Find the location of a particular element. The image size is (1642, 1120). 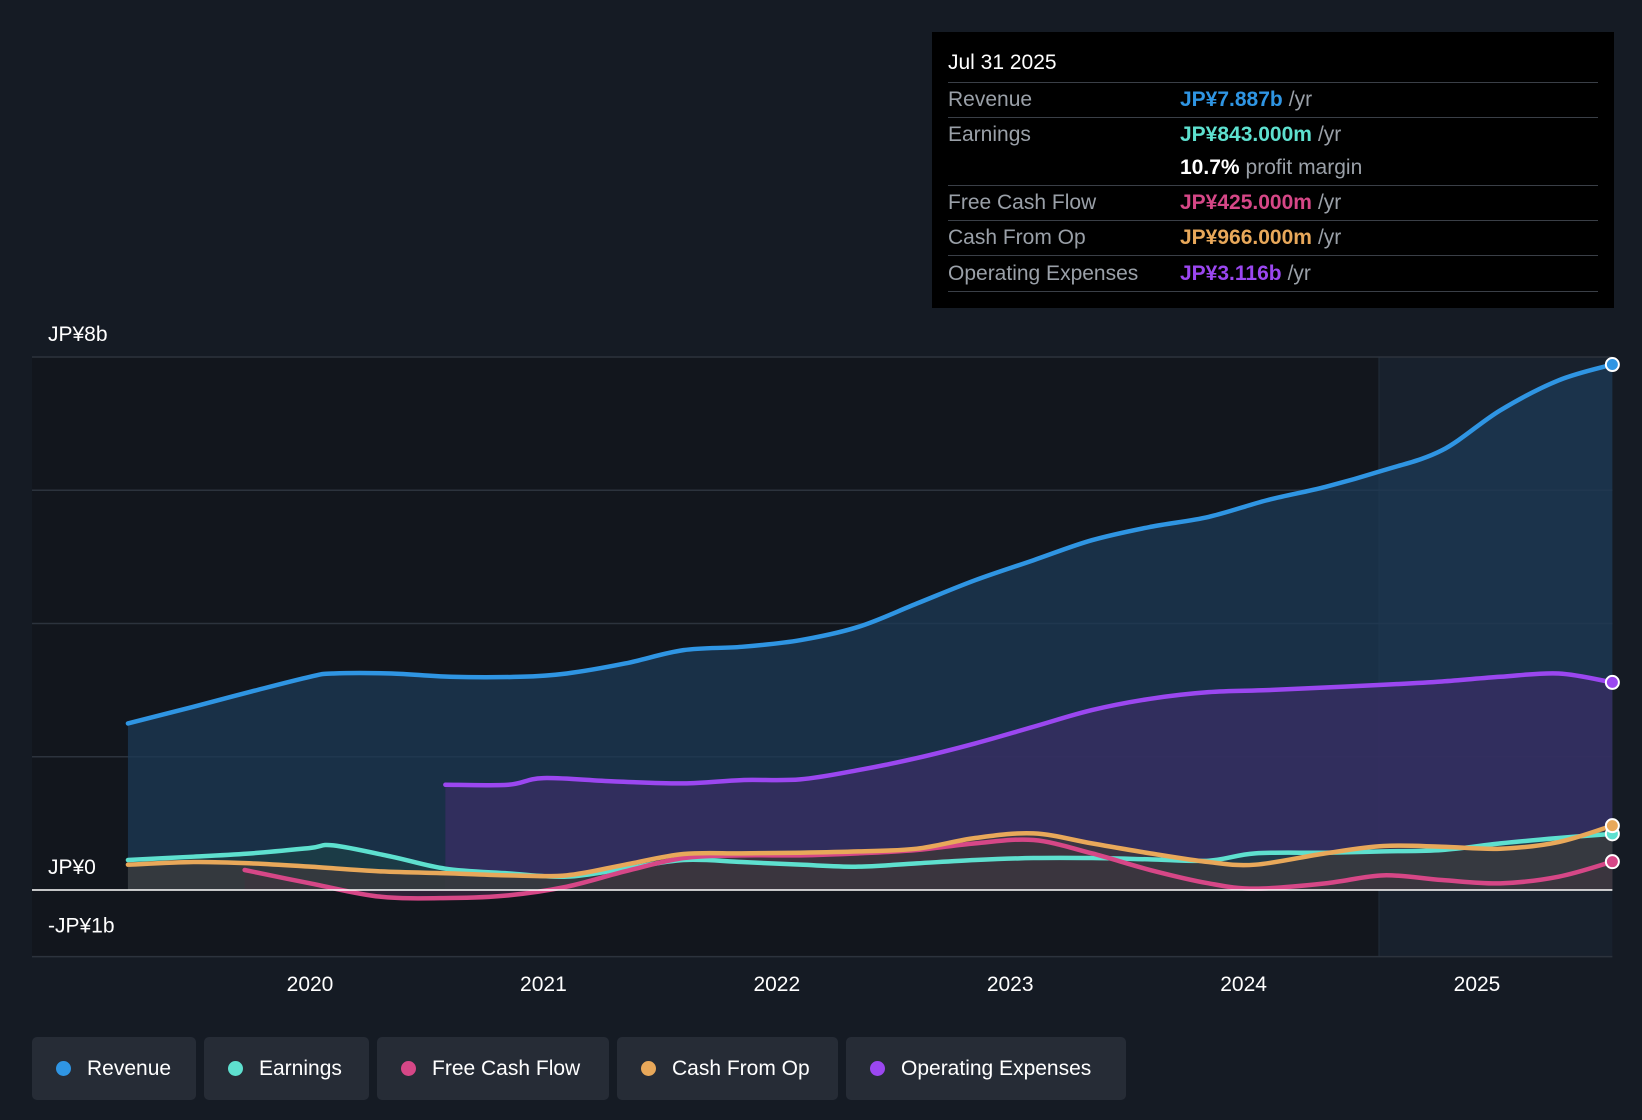

tooltip-label: Revenue is located at coordinates (990, 99).